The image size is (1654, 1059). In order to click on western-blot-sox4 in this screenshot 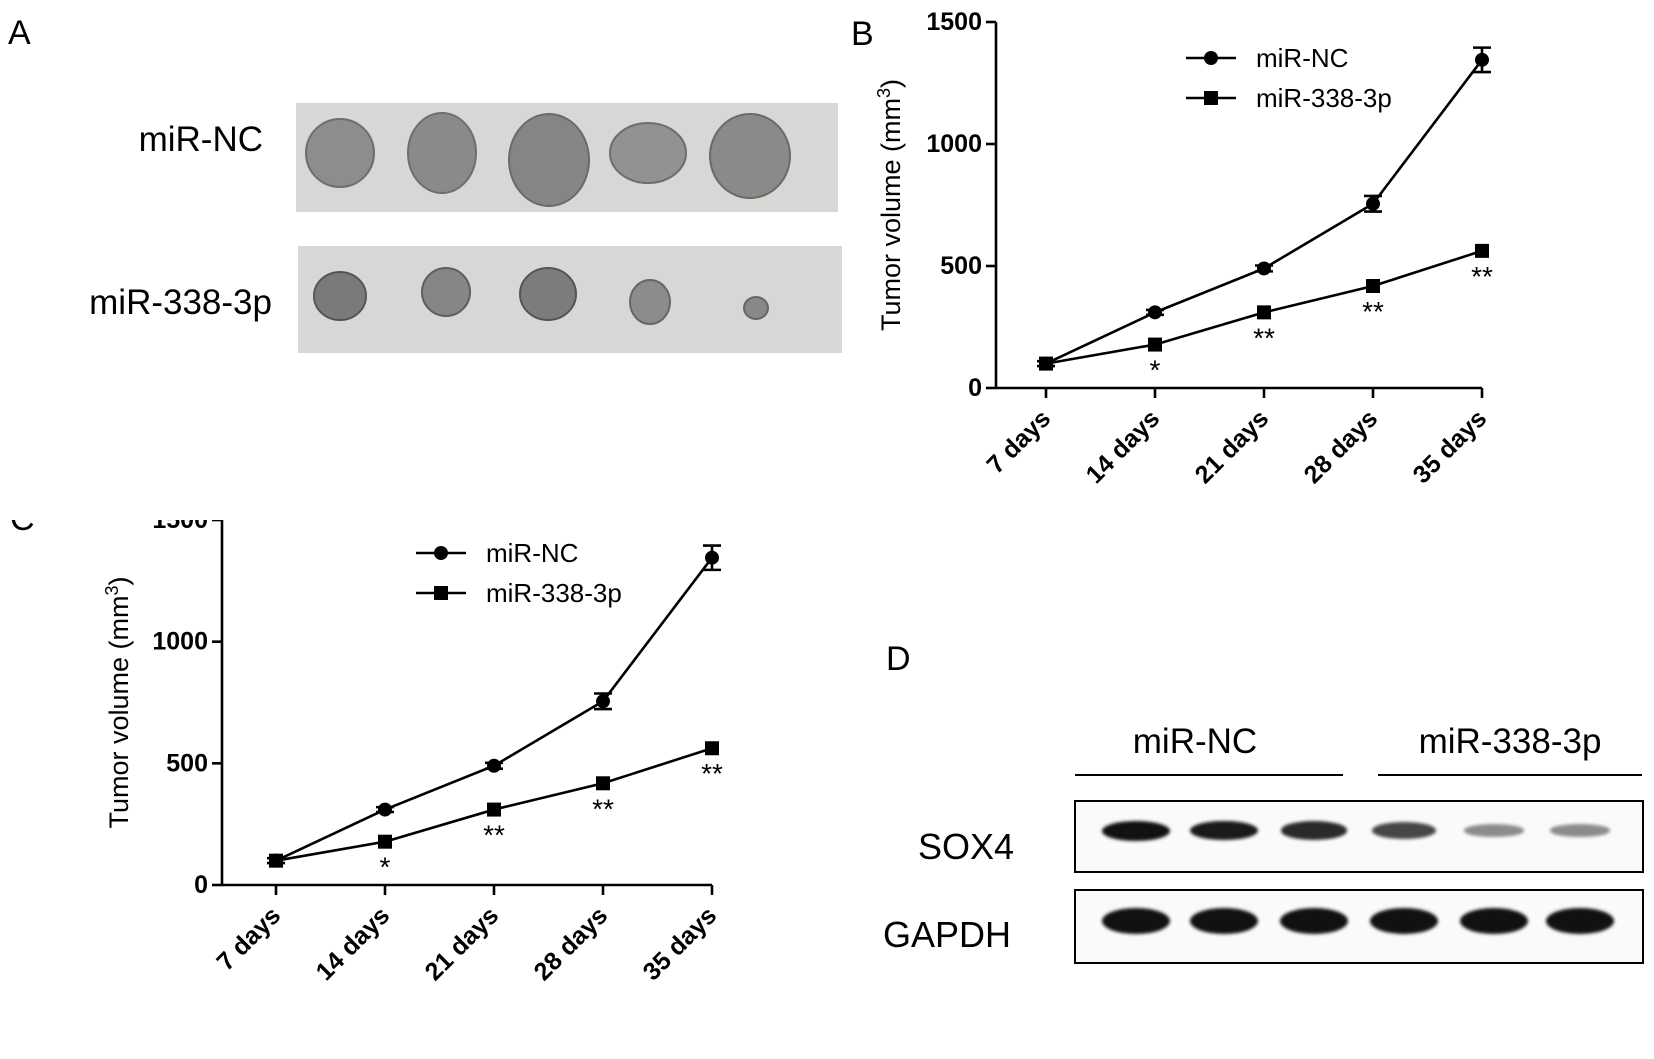, I will do `click(1359, 836)`.